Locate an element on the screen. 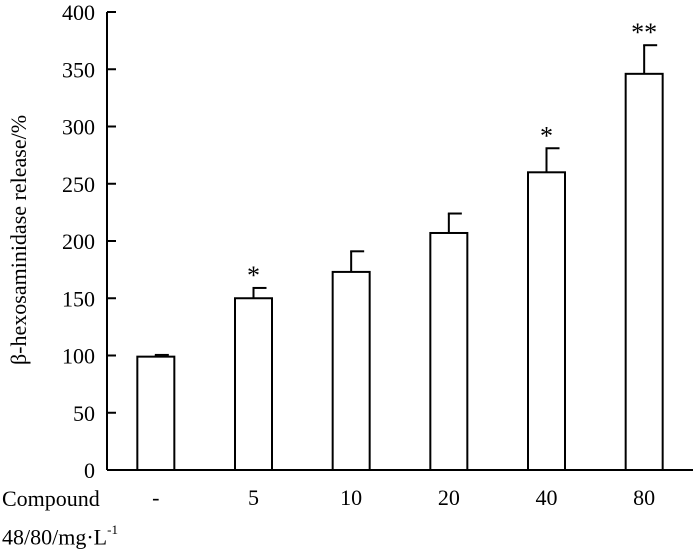 The width and height of the screenshot is (700, 551). x-axis-title-line2: 48/80/mg·L-1 is located at coordinates (60, 534).